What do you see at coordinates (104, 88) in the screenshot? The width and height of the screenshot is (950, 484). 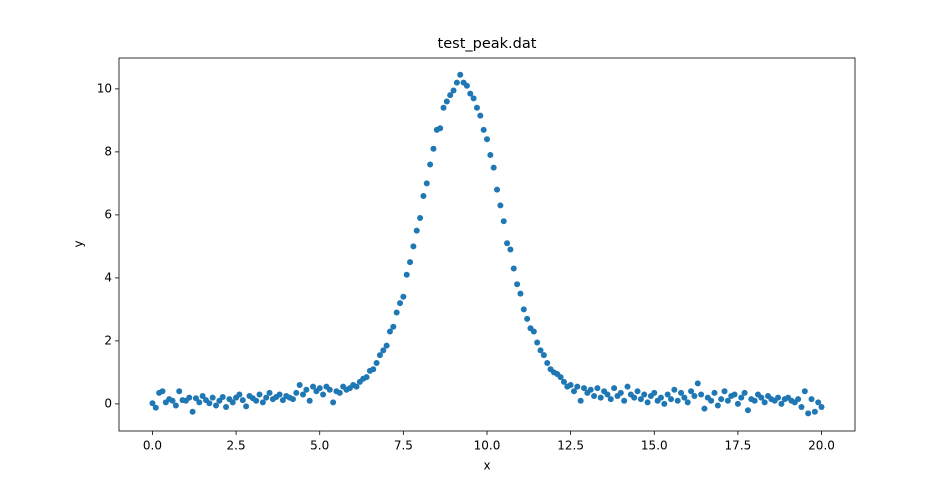 I see `y-tick-label: 10` at bounding box center [104, 88].